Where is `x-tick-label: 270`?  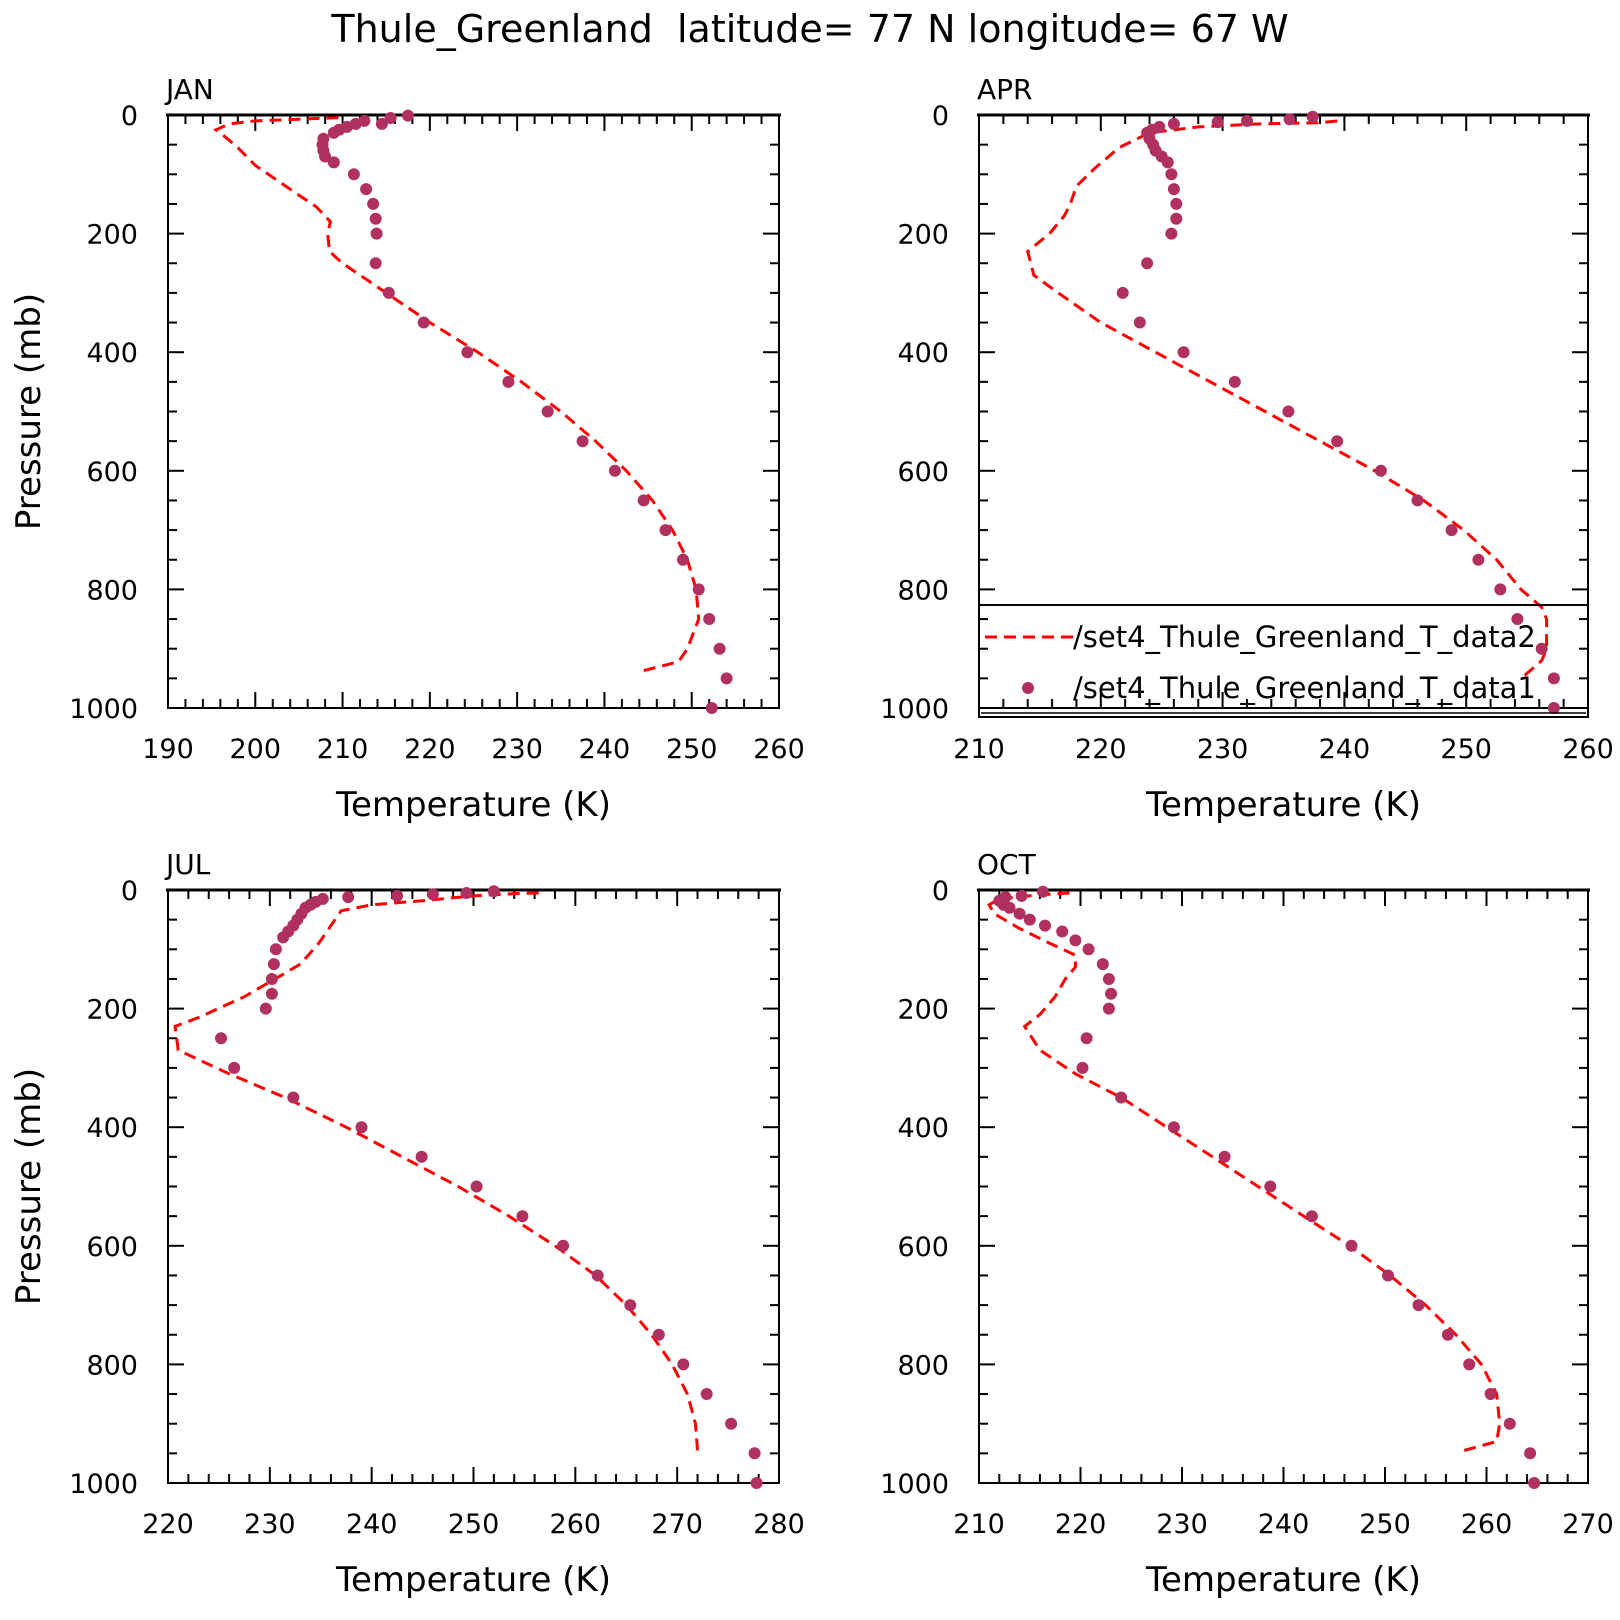
x-tick-label: 270 is located at coordinates (1588, 1524).